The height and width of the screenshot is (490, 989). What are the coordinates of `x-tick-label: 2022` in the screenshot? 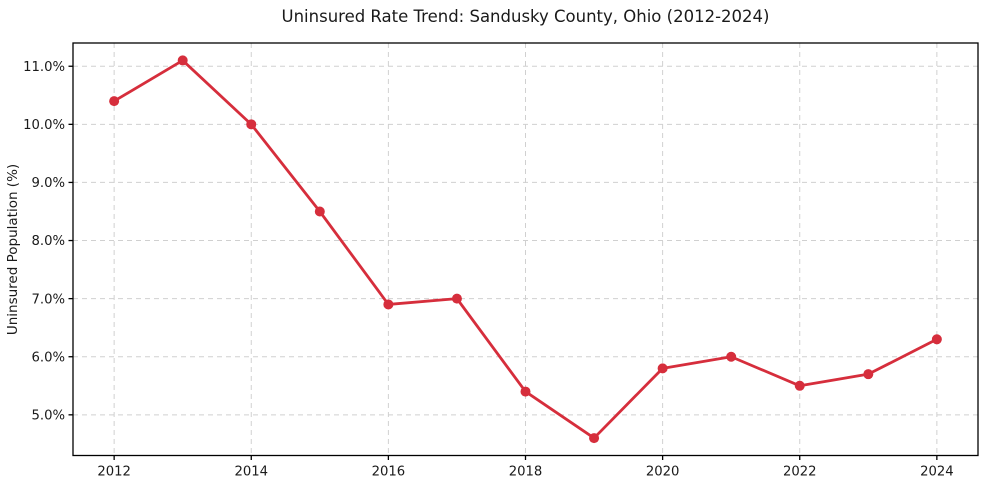 It's located at (800, 472).